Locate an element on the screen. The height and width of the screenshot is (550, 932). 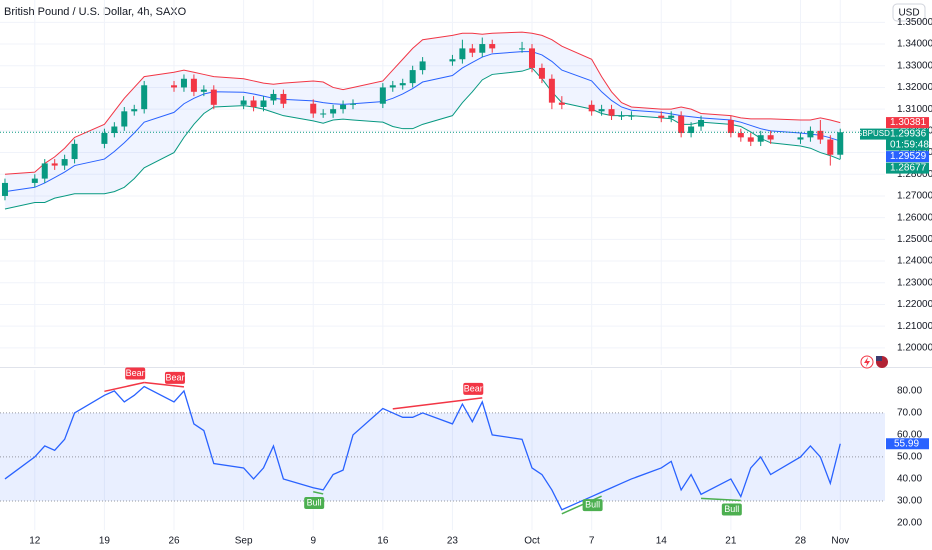
rsi-tick-label: 50.00 is located at coordinates (909, 457).